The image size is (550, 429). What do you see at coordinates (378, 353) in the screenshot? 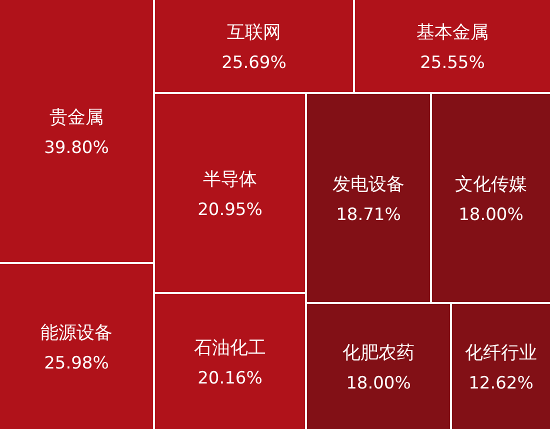
I see `category-label: 化肥农药` at bounding box center [378, 353].